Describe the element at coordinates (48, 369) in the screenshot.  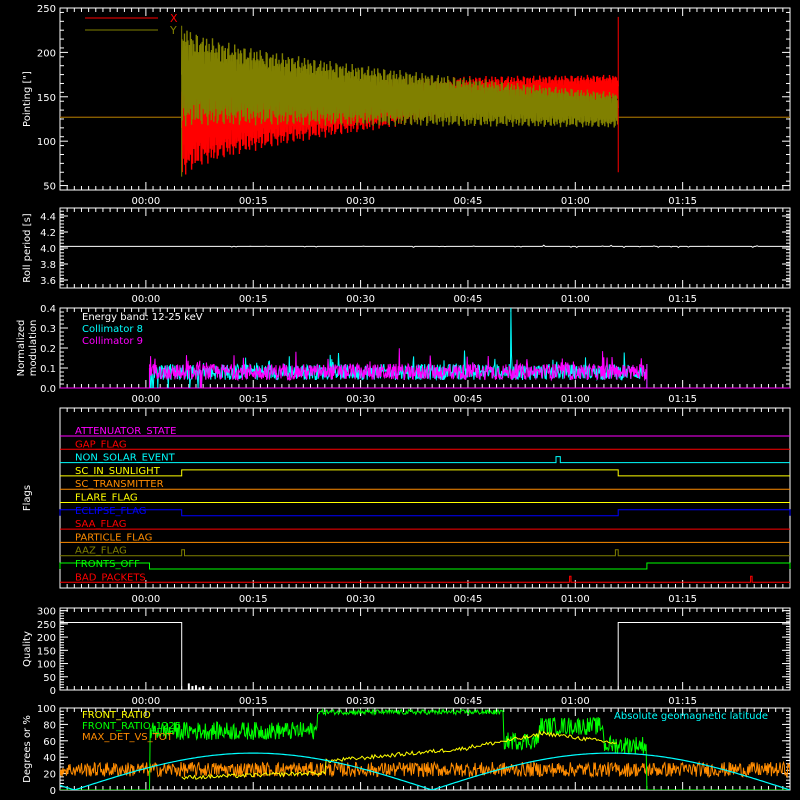
I see `y-tick-label: 0.1` at that location.